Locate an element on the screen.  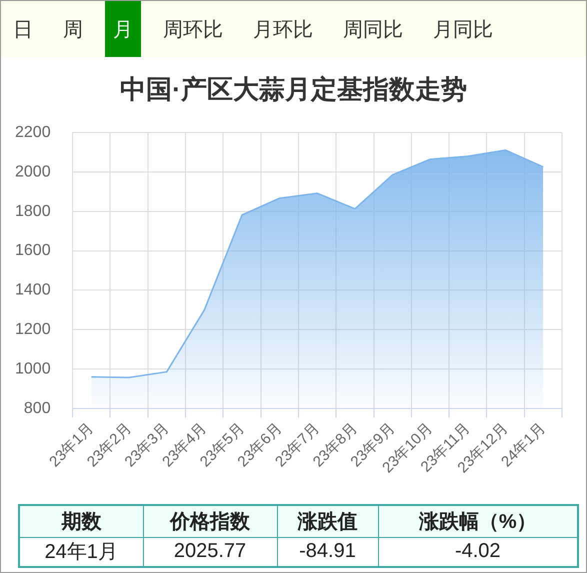
text: -84.91 is located at coordinates (327, 552).